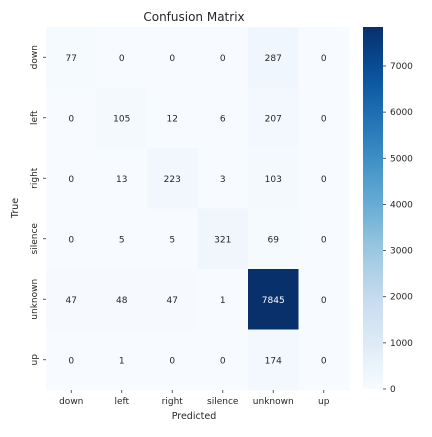 This screenshot has height=437, width=432. I want to click on cell-value-label: 287, so click(273, 59).